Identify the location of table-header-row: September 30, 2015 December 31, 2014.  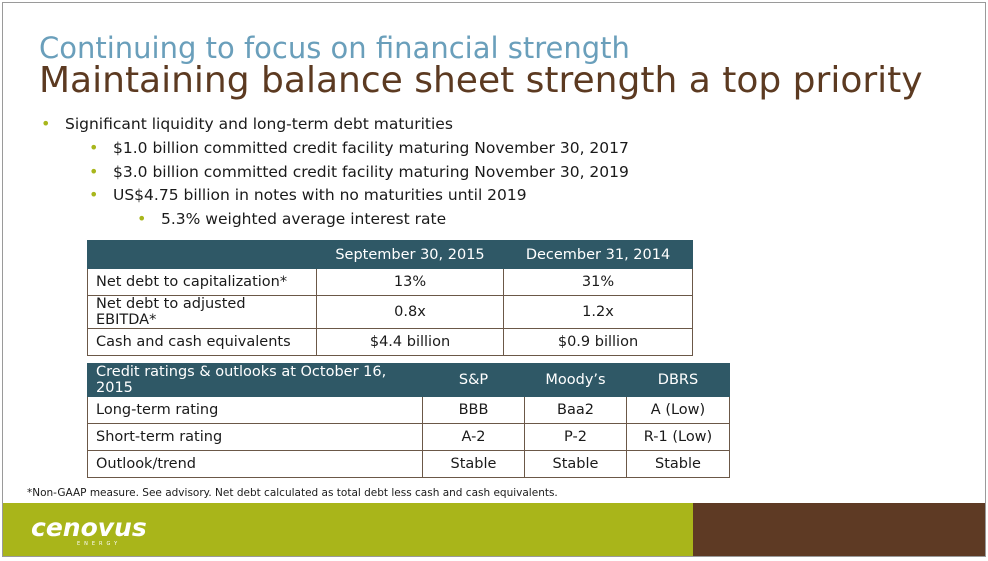
(390, 254).